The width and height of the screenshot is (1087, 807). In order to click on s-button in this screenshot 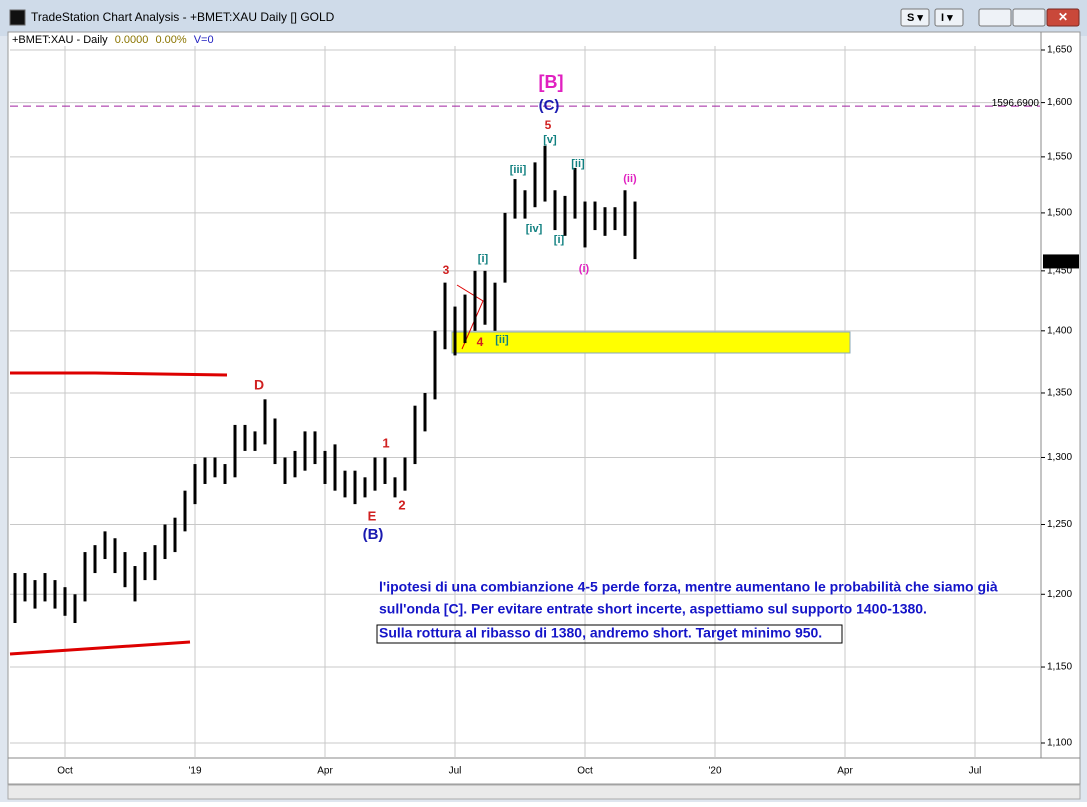, I will do `click(915, 17)`.